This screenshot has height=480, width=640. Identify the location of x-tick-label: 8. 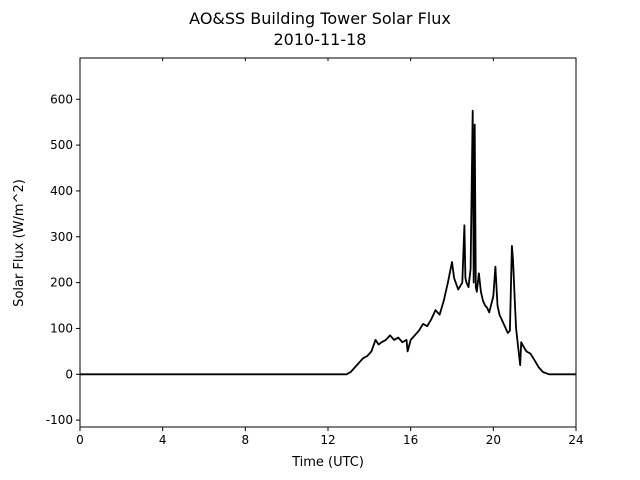
(246, 440).